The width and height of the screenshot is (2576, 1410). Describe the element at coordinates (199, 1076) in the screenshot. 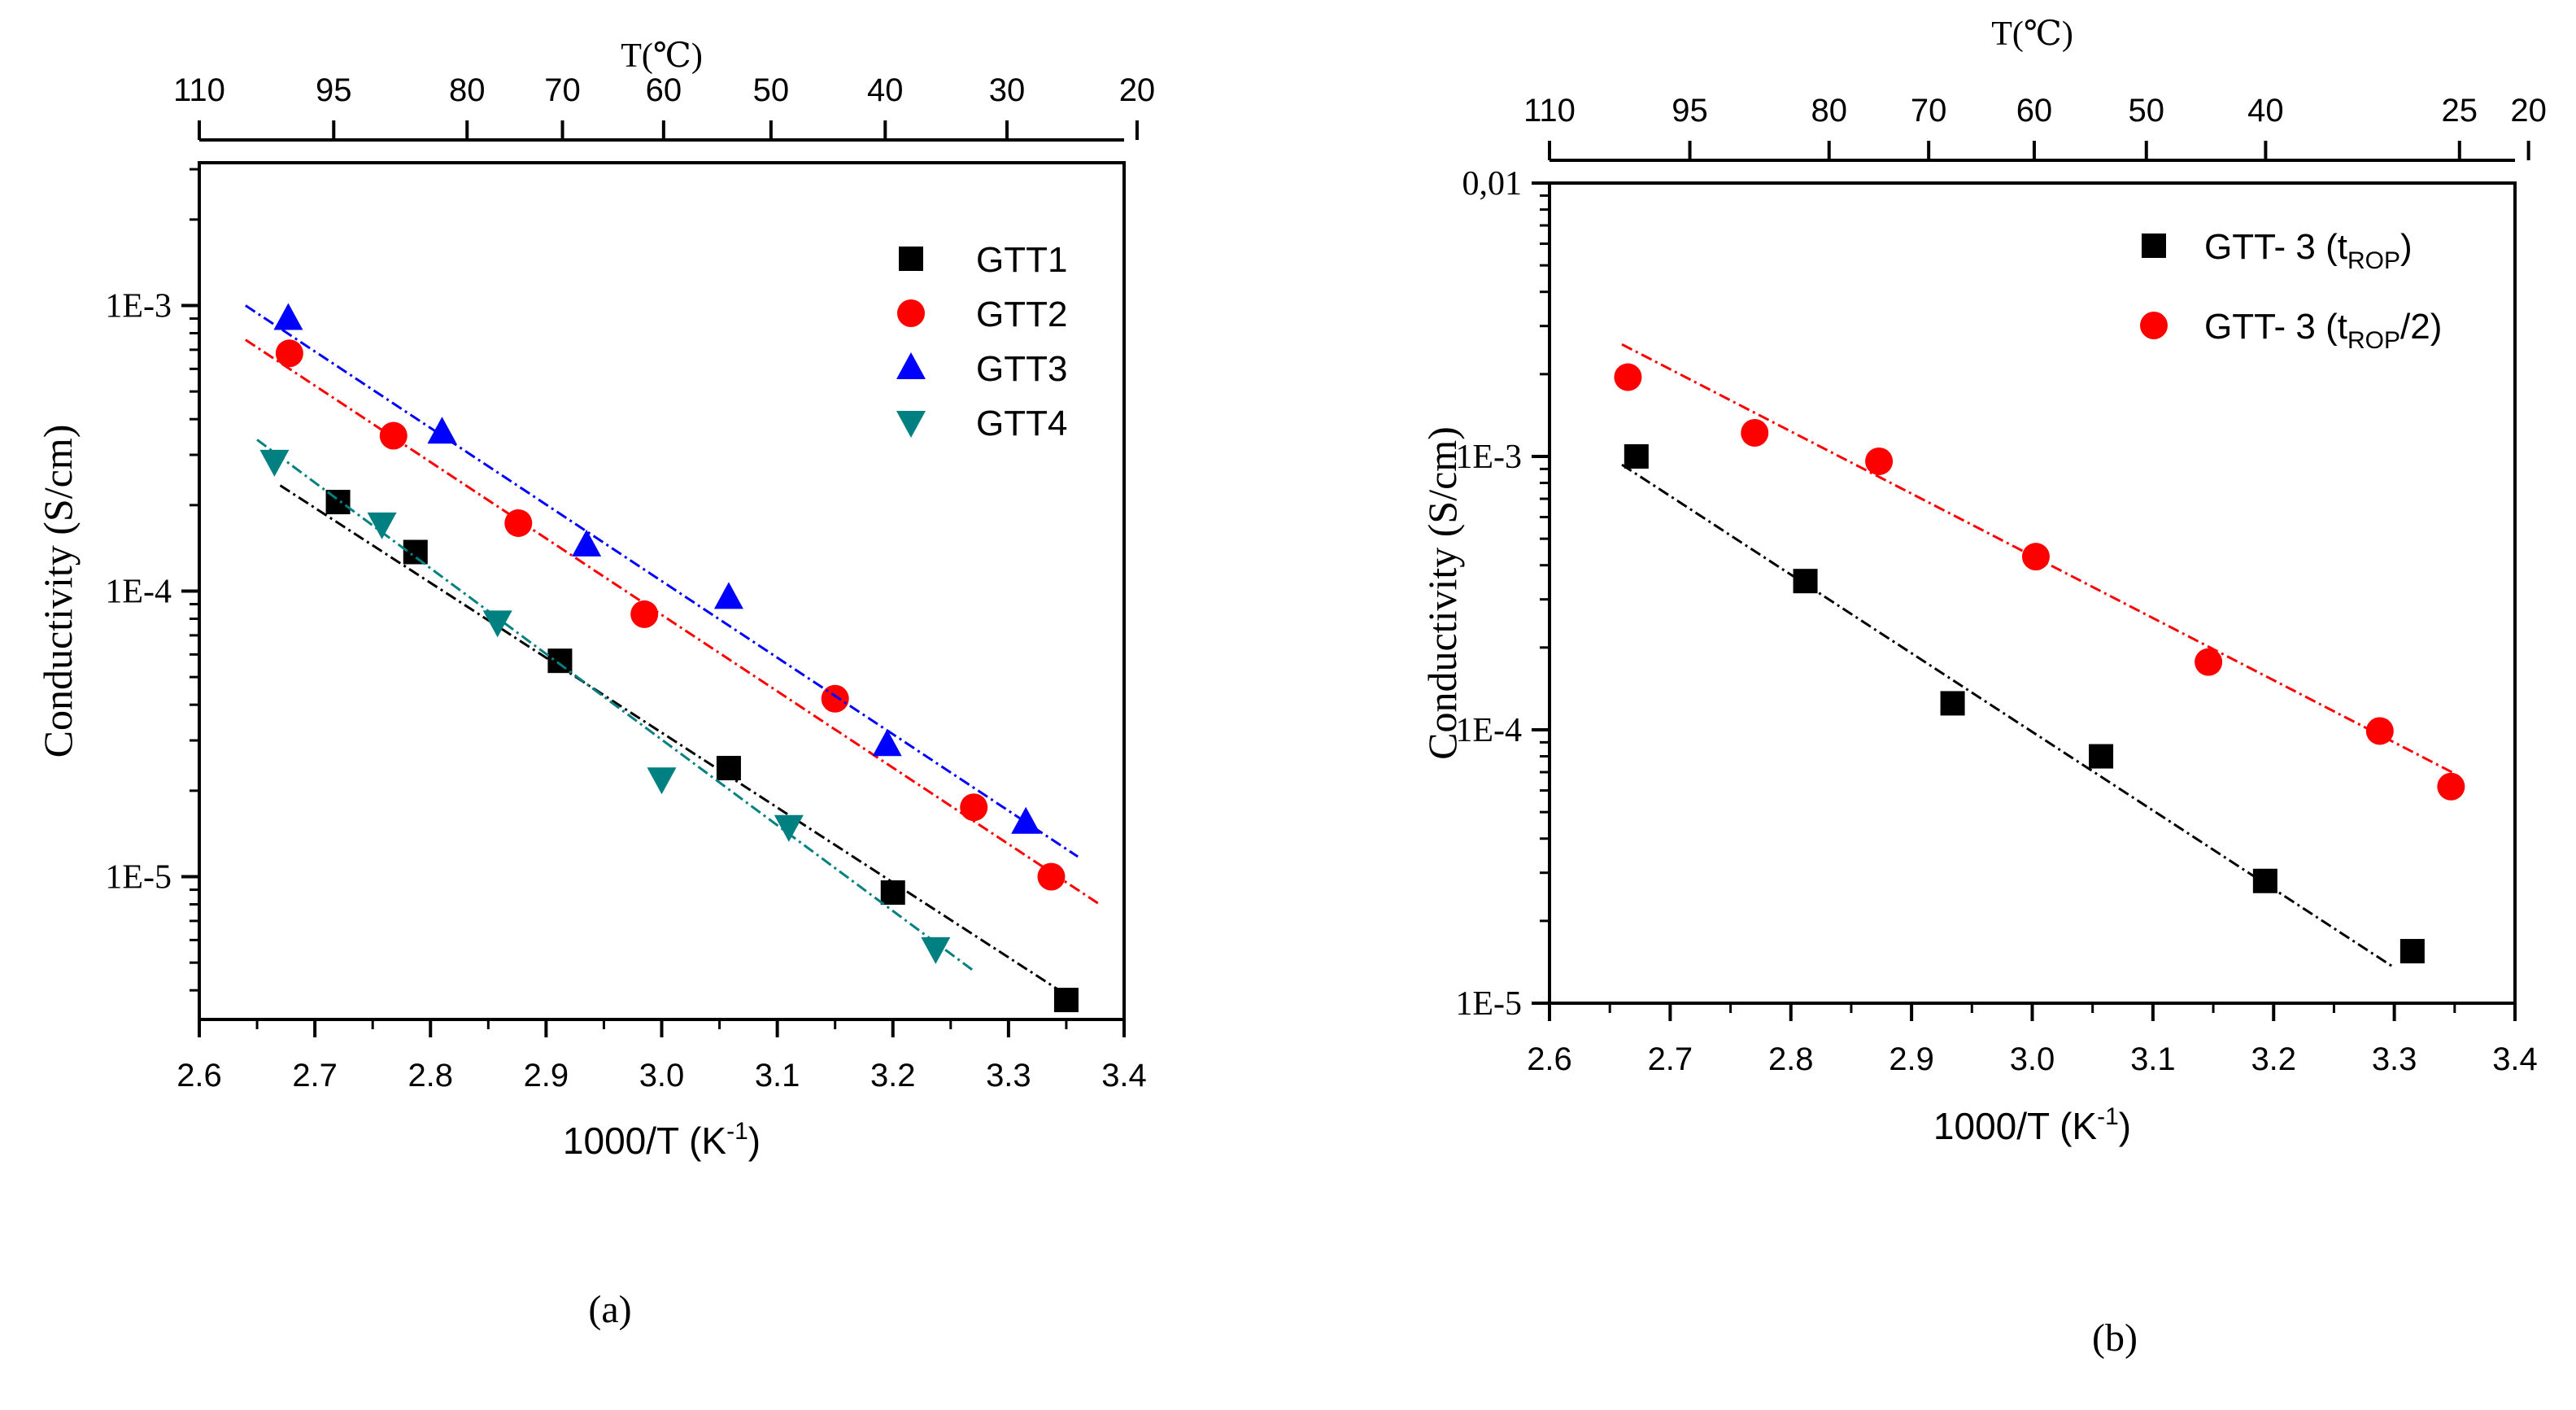

I see `x-tick-label: 2.6` at that location.